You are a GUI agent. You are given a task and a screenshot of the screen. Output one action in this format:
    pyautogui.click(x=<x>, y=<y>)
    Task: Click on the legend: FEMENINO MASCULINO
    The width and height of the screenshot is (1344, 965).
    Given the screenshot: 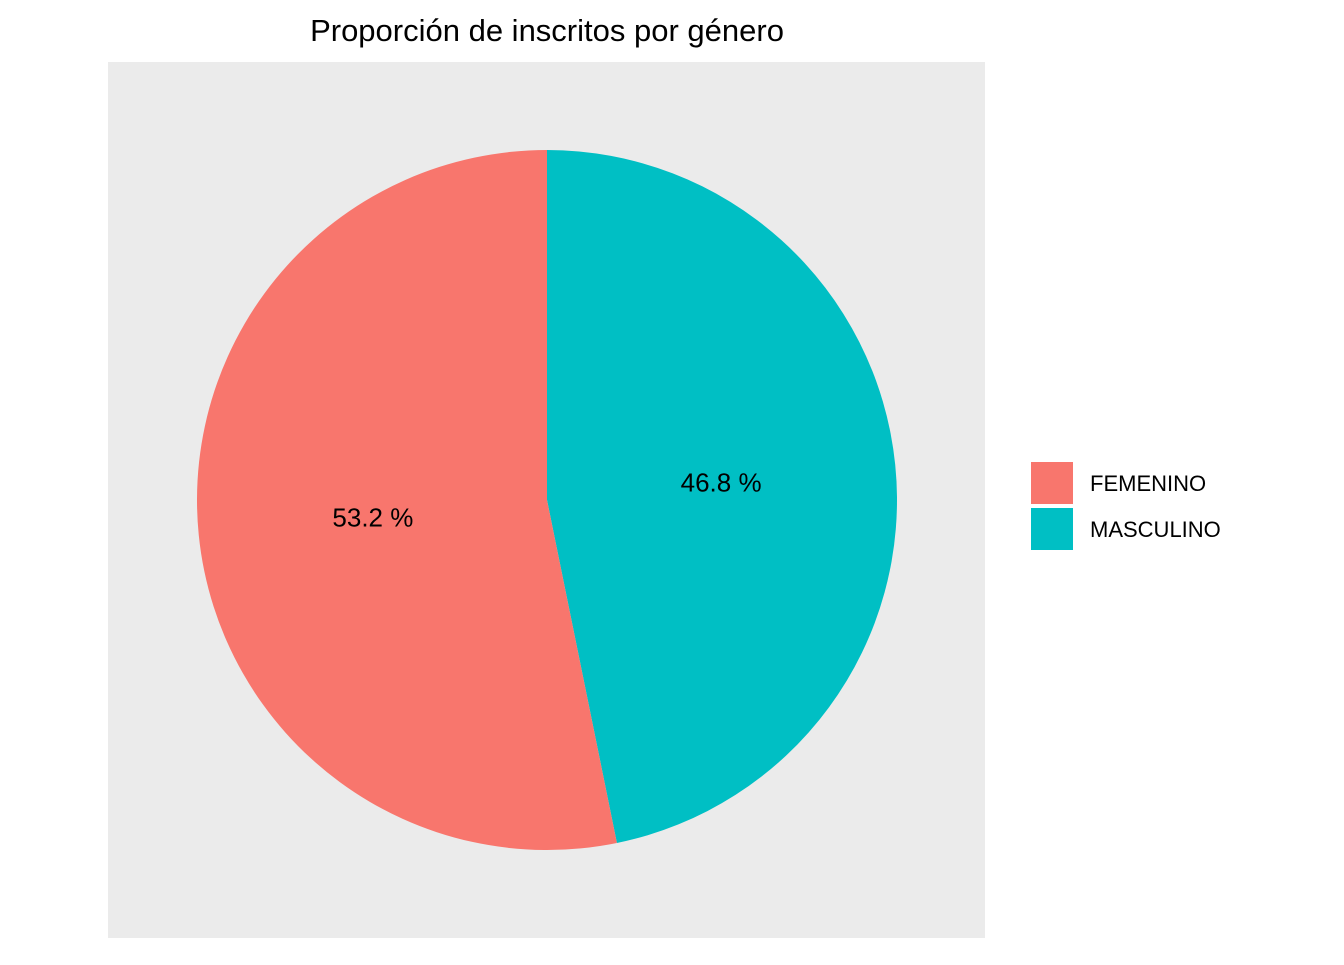 What is the action you would take?
    pyautogui.click(x=1126, y=506)
    